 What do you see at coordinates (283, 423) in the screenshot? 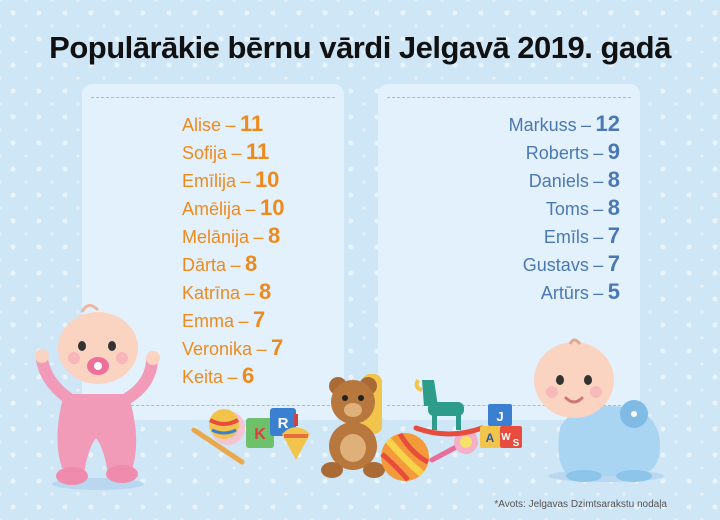
I see `block-letter-r: R` at bounding box center [283, 423].